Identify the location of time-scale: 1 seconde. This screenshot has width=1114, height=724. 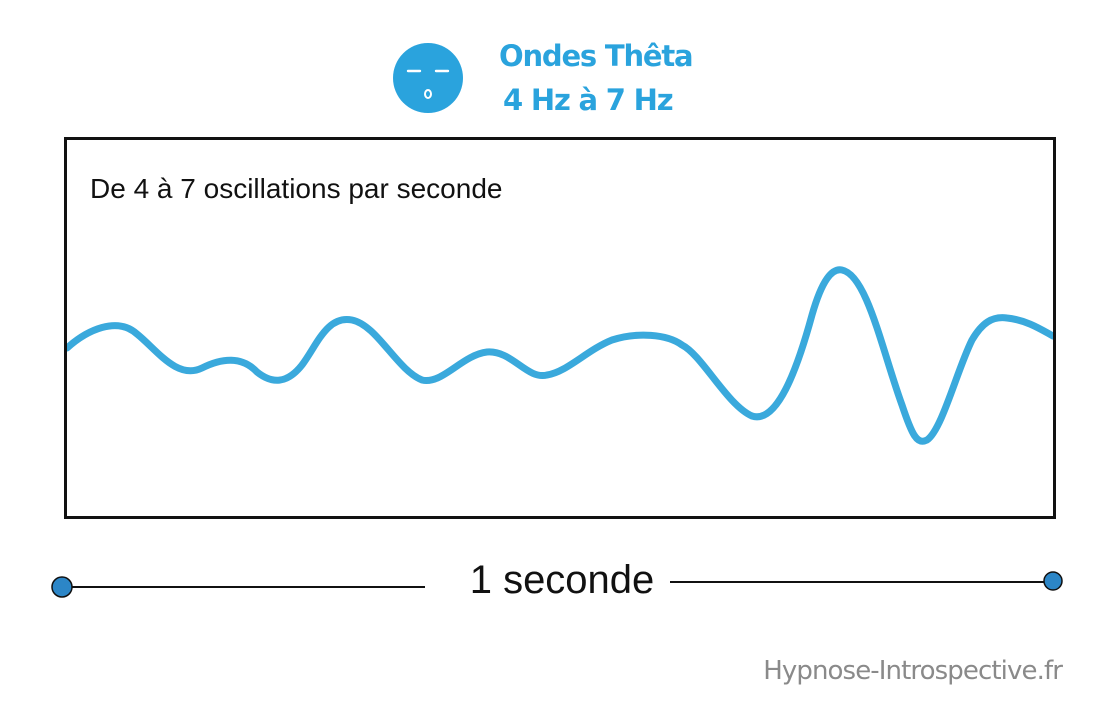
(560, 585).